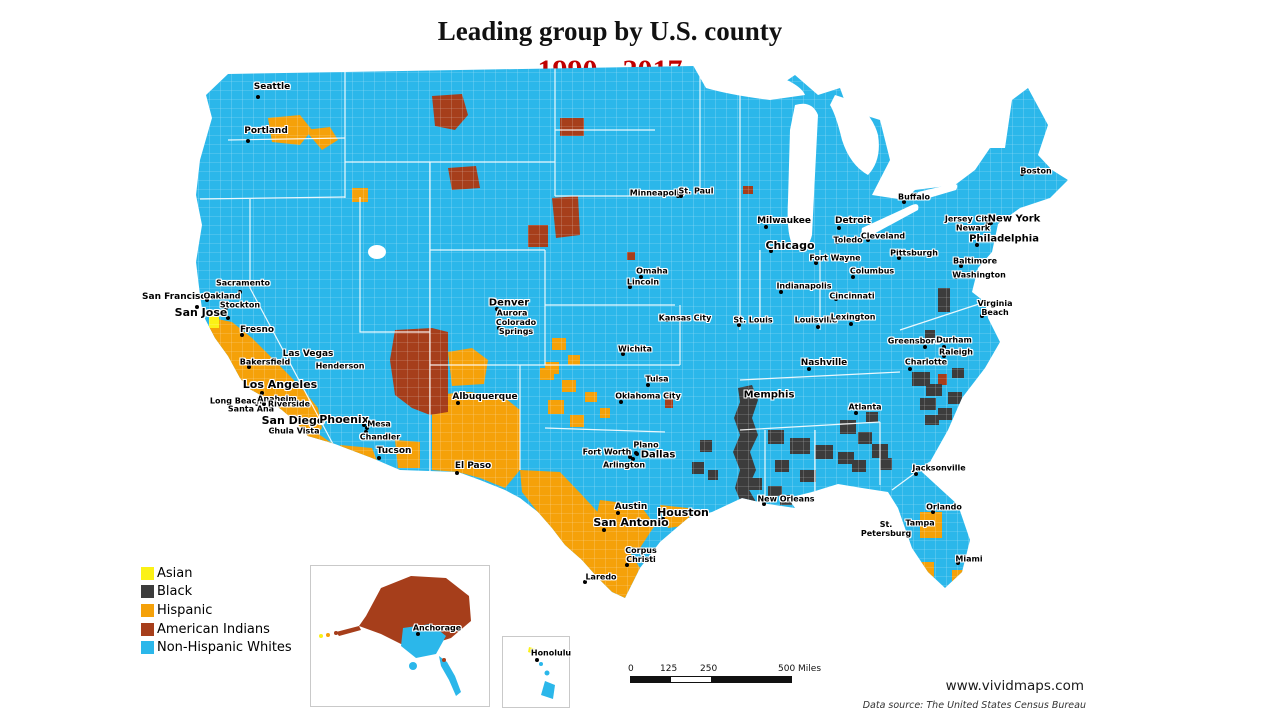  Describe the element at coordinates (444, 660) in the screenshot. I see `alaska-dot` at that location.